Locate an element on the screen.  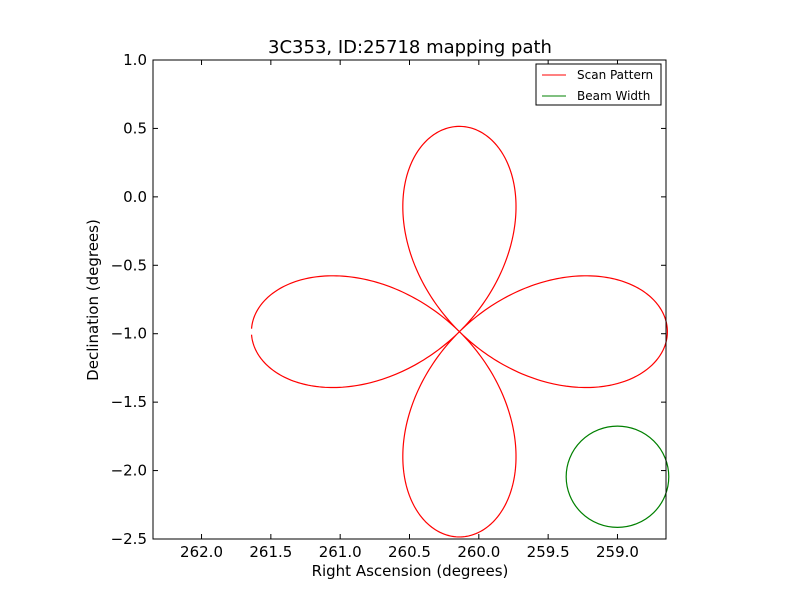
beam-width-circle is located at coordinates (617, 476).